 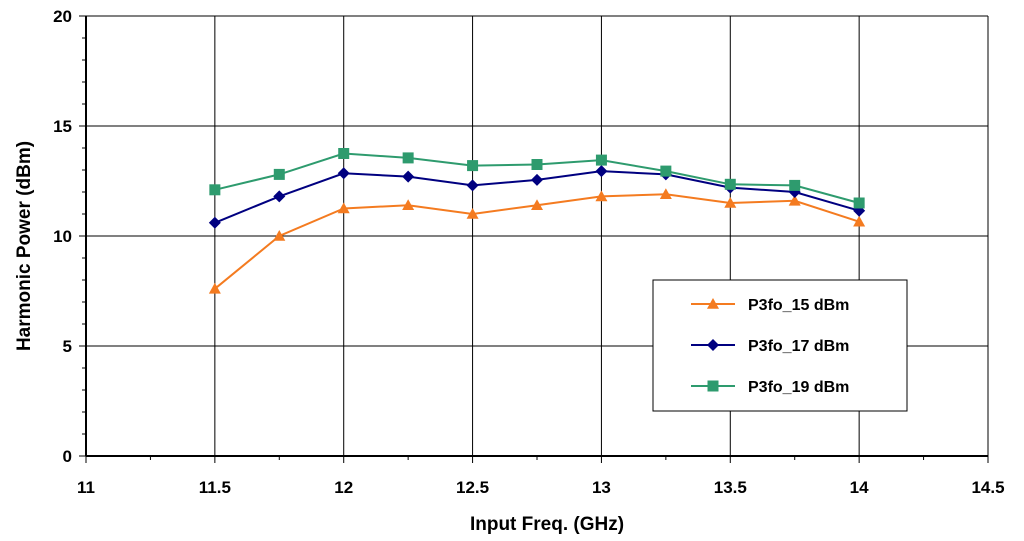 I want to click on legend-item: P3fo_19 dBm, so click(x=770, y=387).